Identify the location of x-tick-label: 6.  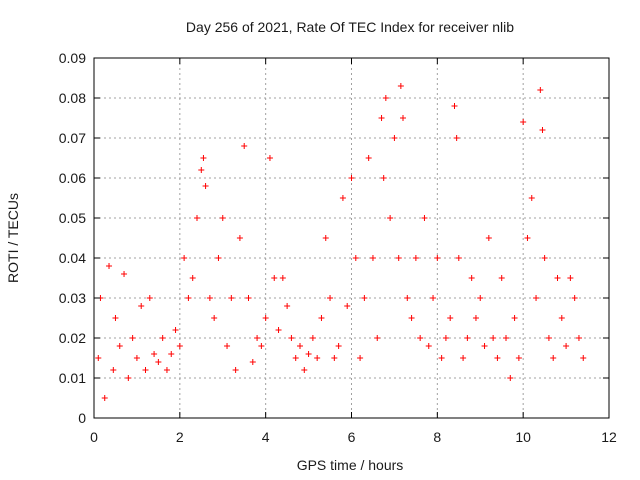
(352, 437).